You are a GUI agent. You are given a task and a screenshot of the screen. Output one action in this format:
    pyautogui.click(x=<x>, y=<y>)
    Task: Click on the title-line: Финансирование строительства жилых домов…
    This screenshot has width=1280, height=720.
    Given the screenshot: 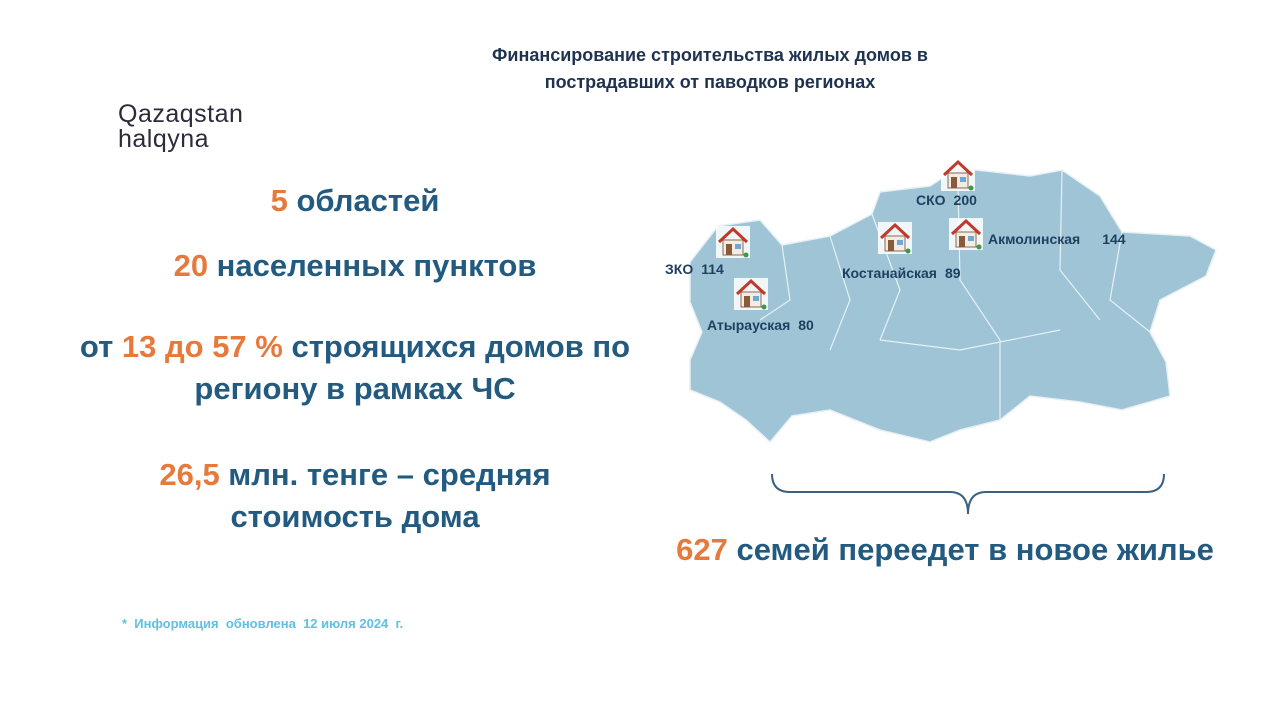 What is the action you would take?
    pyautogui.click(x=710, y=55)
    